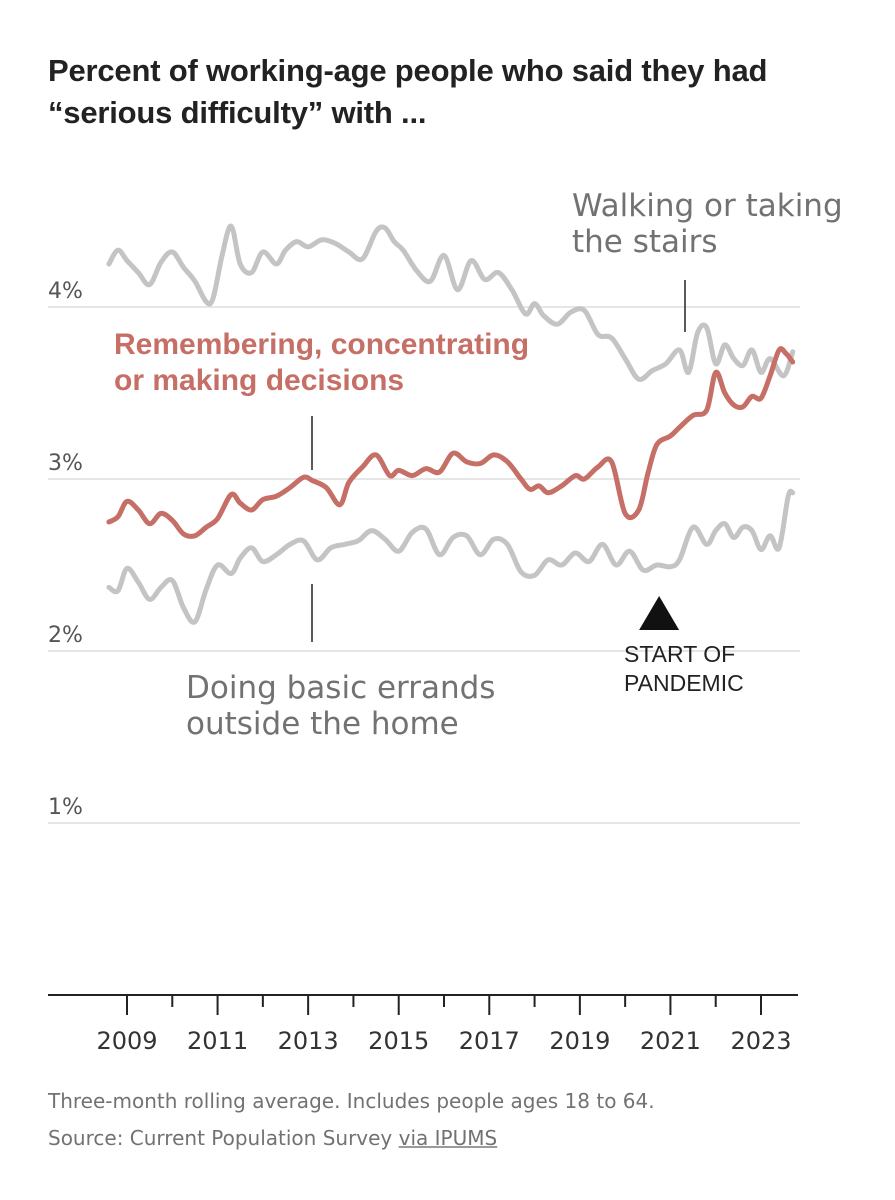 This screenshot has width=895, height=1200. What do you see at coordinates (645, 242) in the screenshot?
I see `series-label-line: the stairs` at bounding box center [645, 242].